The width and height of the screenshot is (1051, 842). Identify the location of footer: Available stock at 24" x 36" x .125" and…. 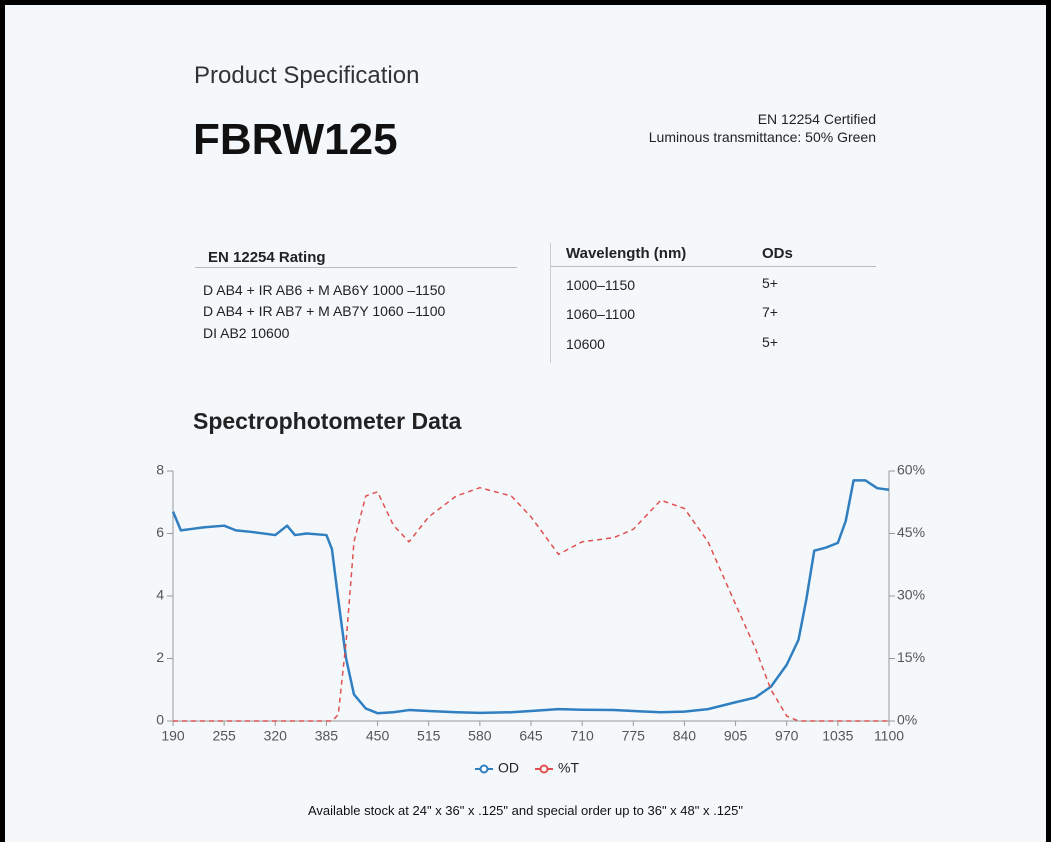
(525, 810).